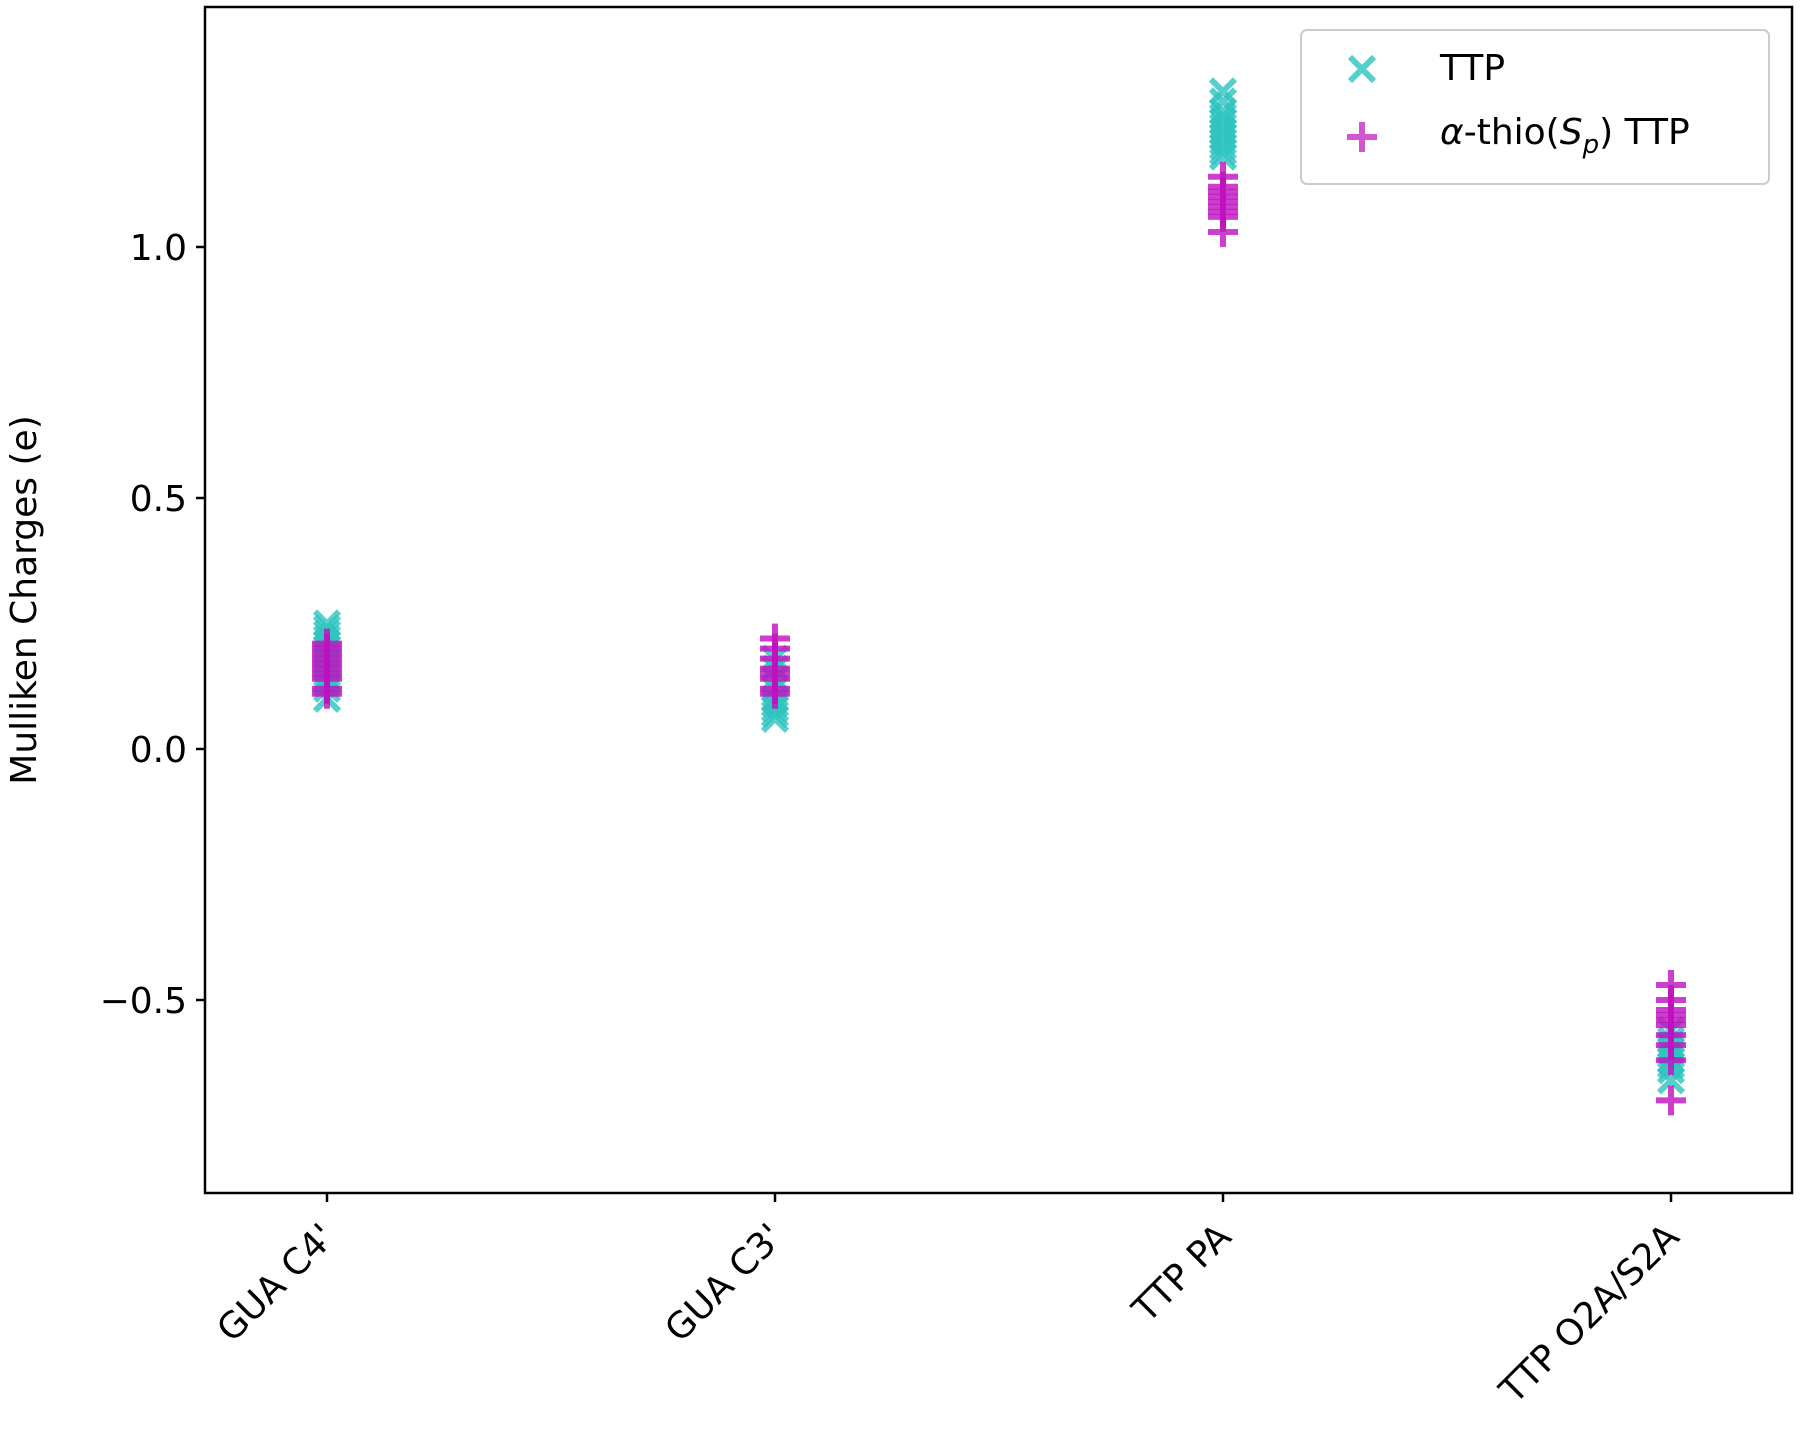 This screenshot has height=1451, width=1800. Describe the element at coordinates (1590, 1314) in the screenshot. I see `x-tick-label: TTP O2A/S2A` at that location.